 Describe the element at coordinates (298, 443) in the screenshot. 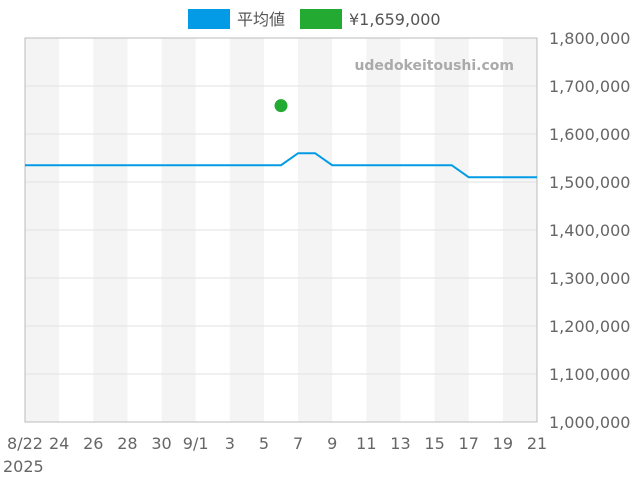

I see `x-tick-label: 7` at that location.